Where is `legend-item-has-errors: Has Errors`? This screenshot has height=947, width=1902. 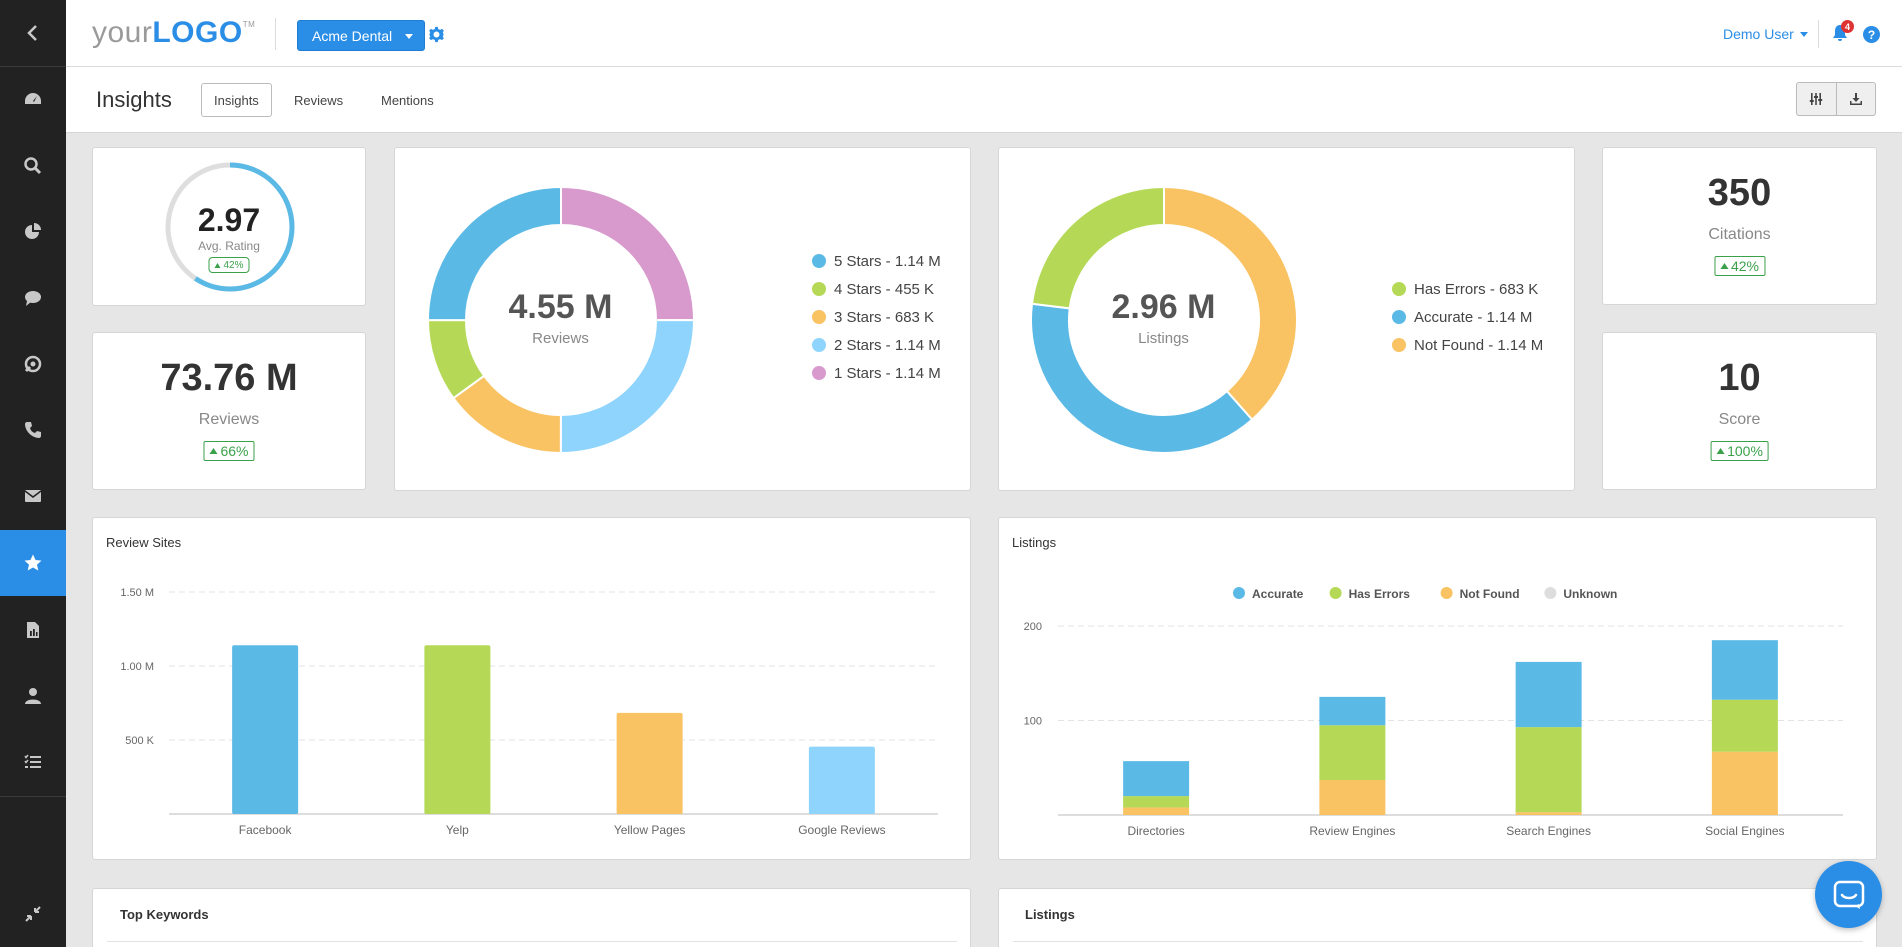
legend-item-has-errors: Has Errors is located at coordinates (1370, 594).